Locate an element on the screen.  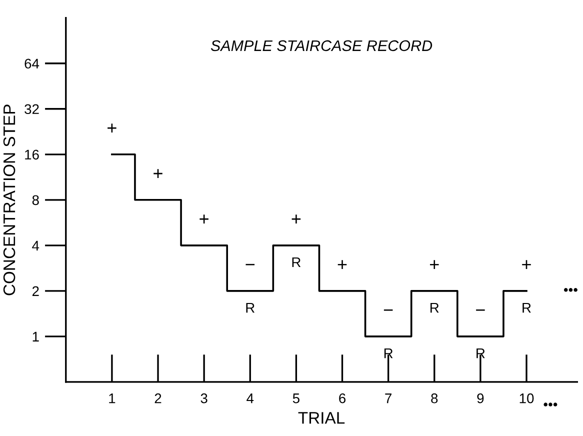
x-tick-label: 8 is located at coordinates (434, 398).